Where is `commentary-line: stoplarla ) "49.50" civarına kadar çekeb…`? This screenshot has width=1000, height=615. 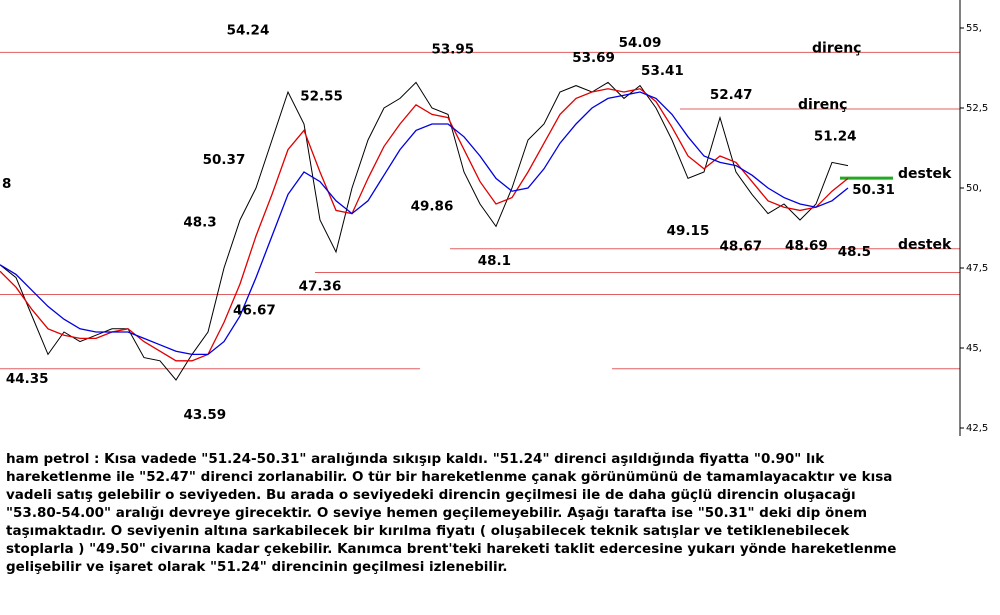 commentary-line: stoplarla ) "49.50" civarına kadar çekeb… is located at coordinates (451, 549).